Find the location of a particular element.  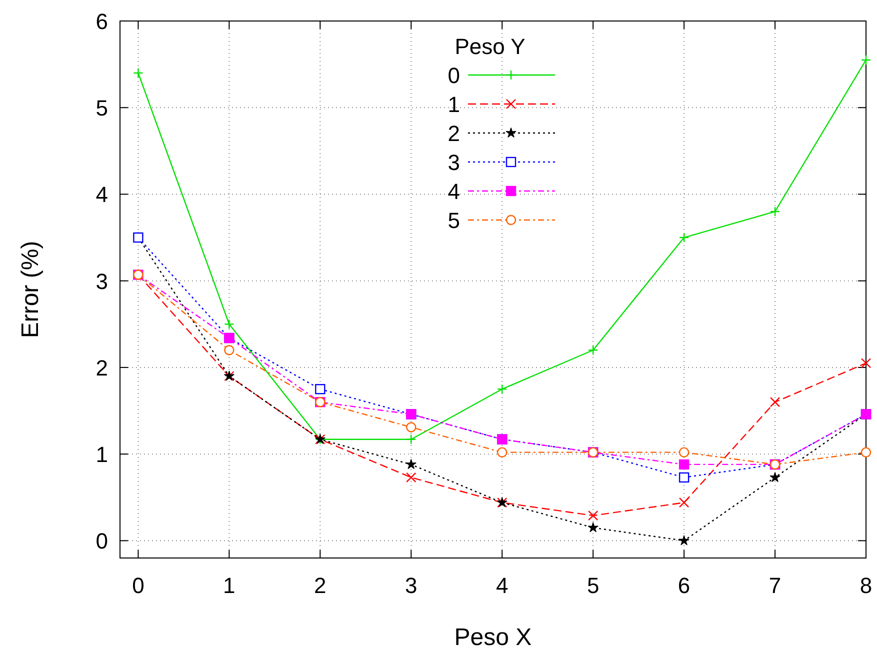

legend-label: 0 is located at coordinates (454, 75).